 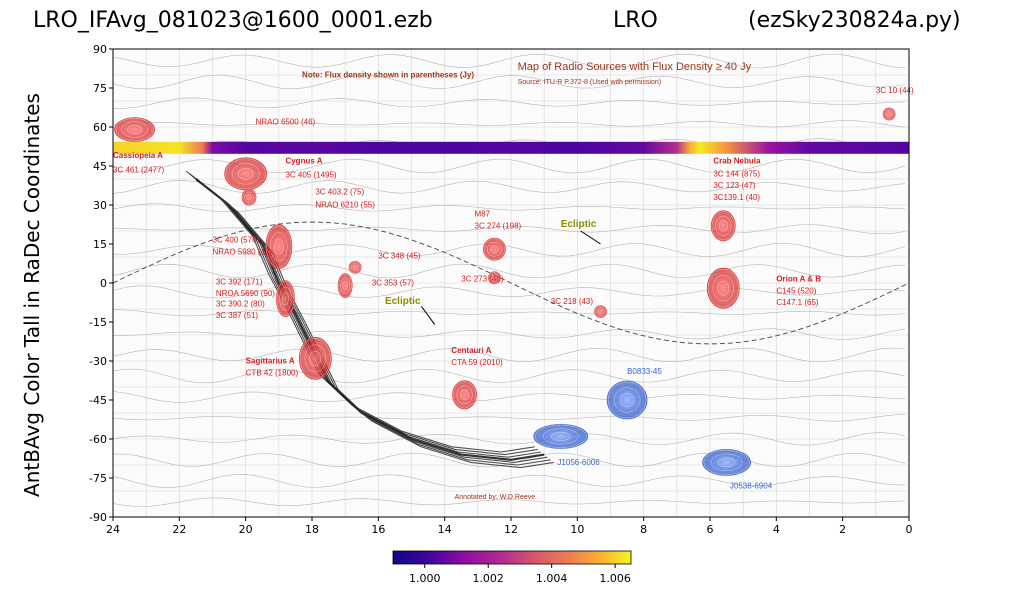 I want to click on source-annotation: Sagittarius A, so click(x=270, y=361).